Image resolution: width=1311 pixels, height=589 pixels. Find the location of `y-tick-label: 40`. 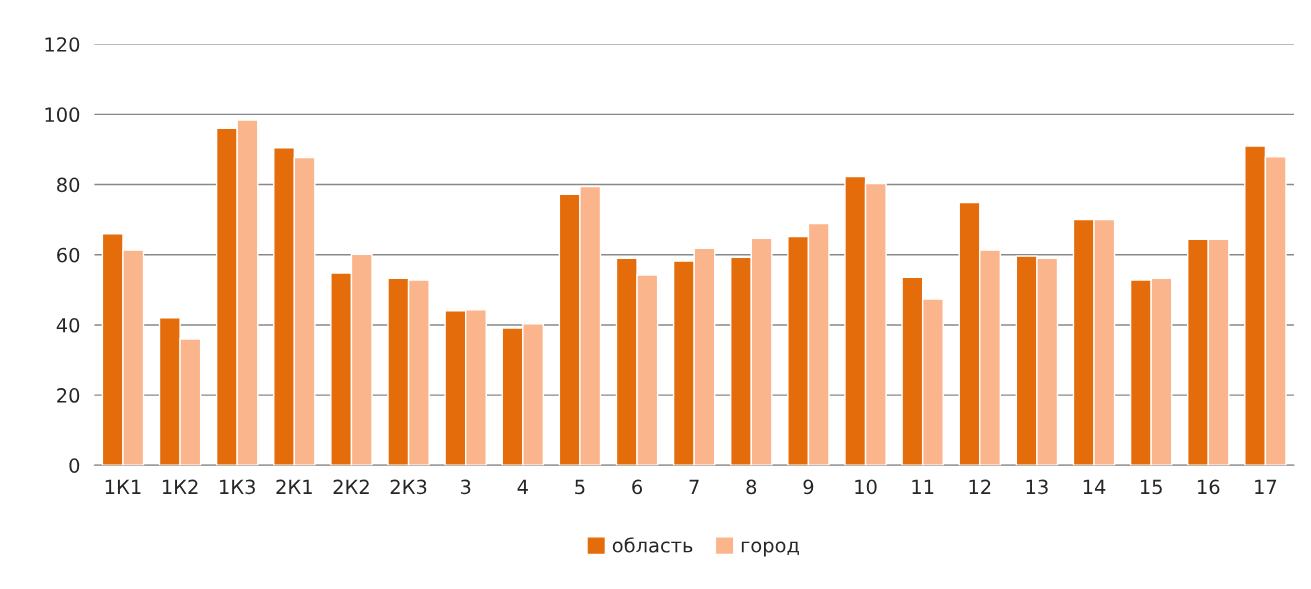

y-tick-label: 40 is located at coordinates (68, 325).